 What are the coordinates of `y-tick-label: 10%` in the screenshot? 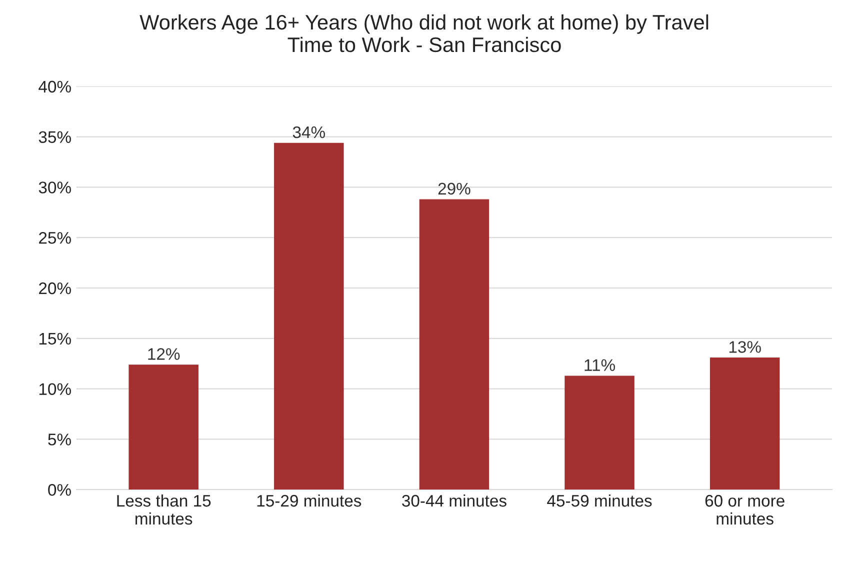 It's located at (55, 389).